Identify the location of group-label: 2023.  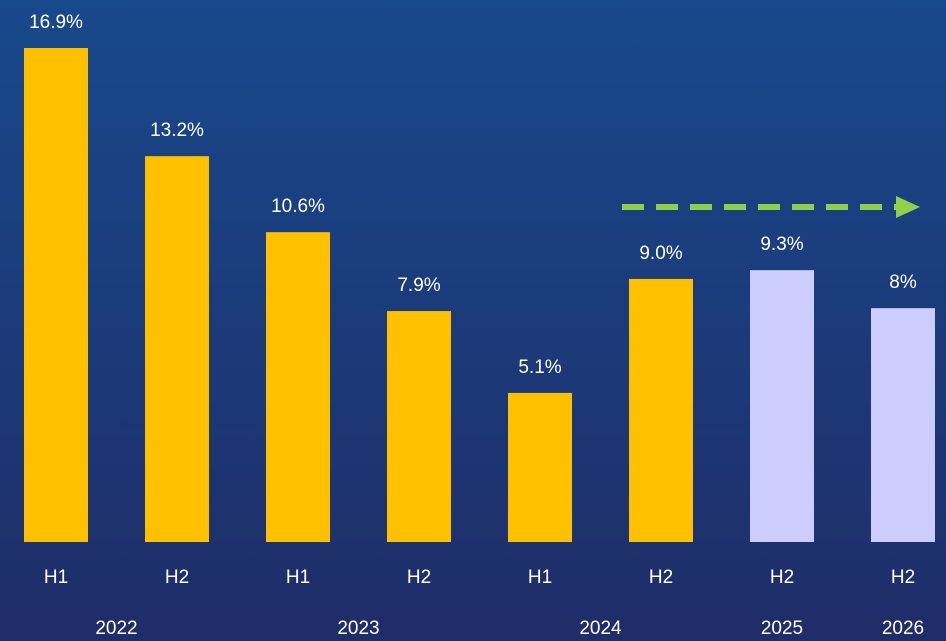
(358, 628).